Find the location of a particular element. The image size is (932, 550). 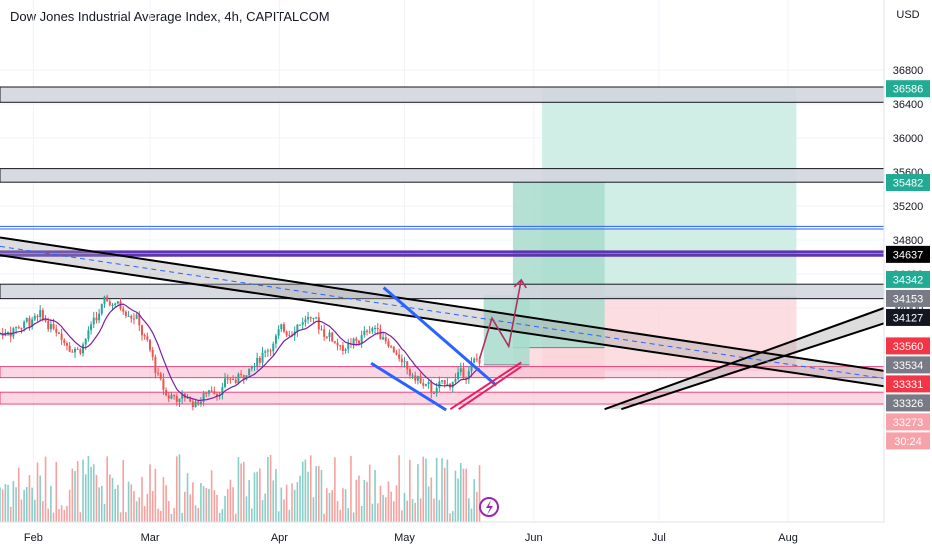

moving-average-line is located at coordinates (240, 352).